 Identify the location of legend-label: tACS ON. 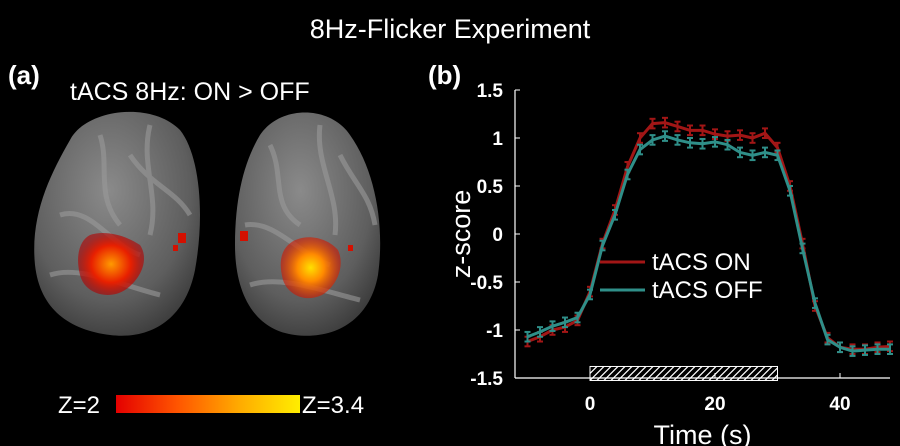
(701, 262).